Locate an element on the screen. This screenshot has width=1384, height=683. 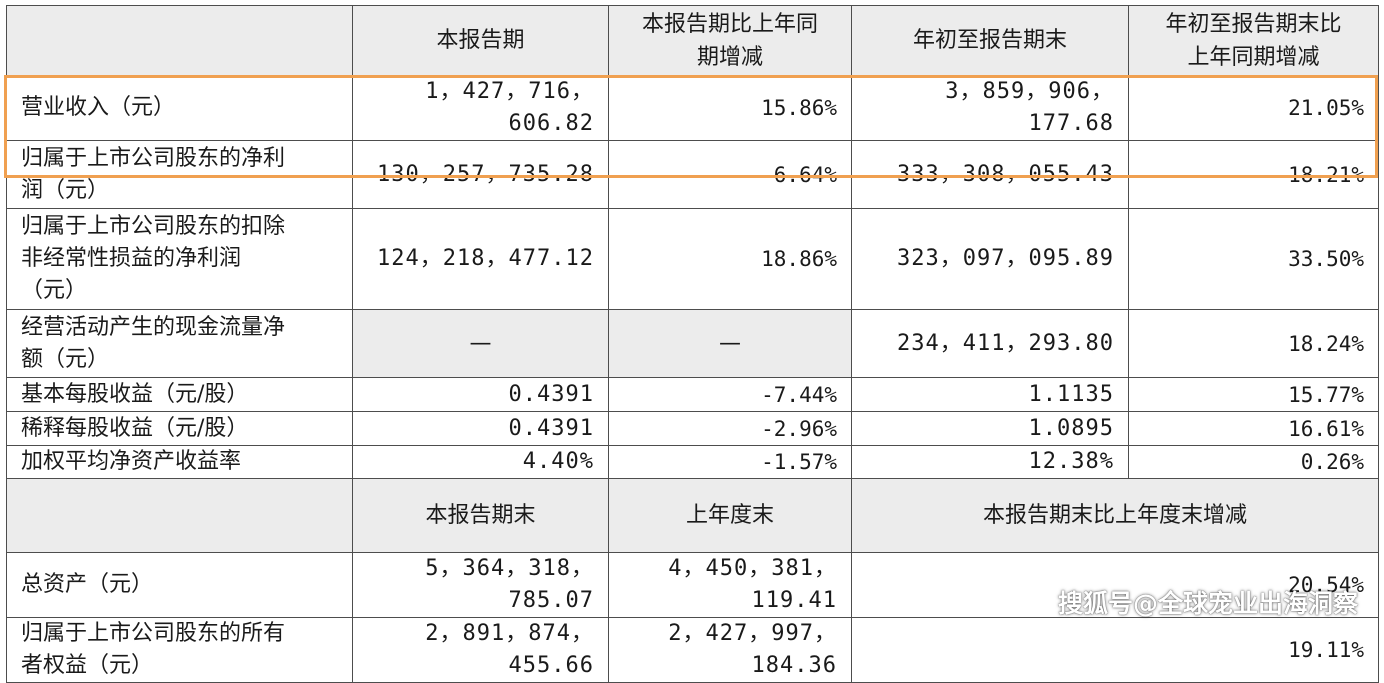
row-label: 归属于上市公司股东的扣除 非经常性损益的净利润 （元） is located at coordinates (179, 259).